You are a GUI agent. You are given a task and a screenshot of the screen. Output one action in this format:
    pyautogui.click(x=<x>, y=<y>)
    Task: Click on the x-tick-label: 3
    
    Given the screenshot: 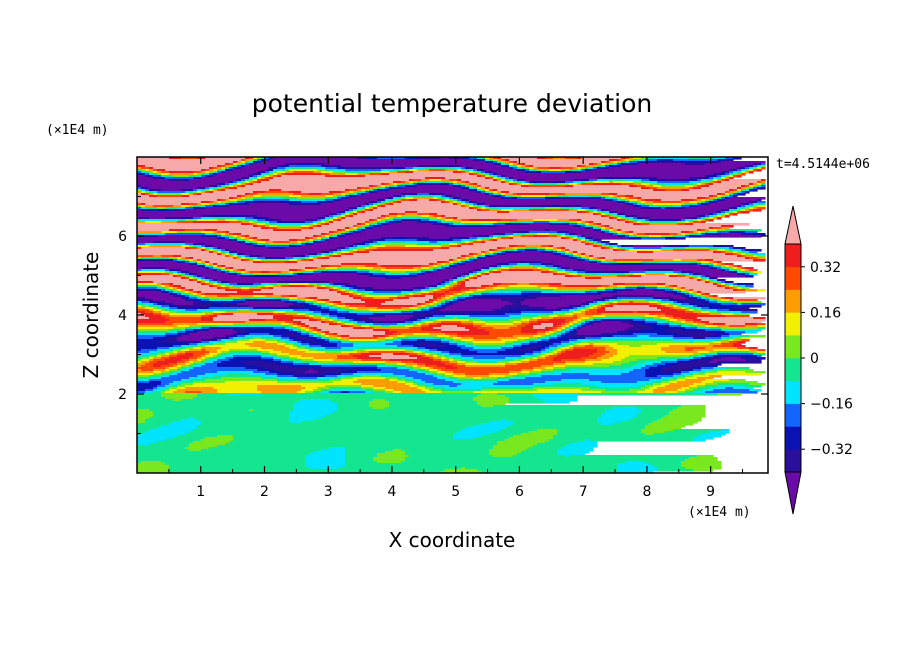 What is the action you would take?
    pyautogui.click(x=328, y=492)
    